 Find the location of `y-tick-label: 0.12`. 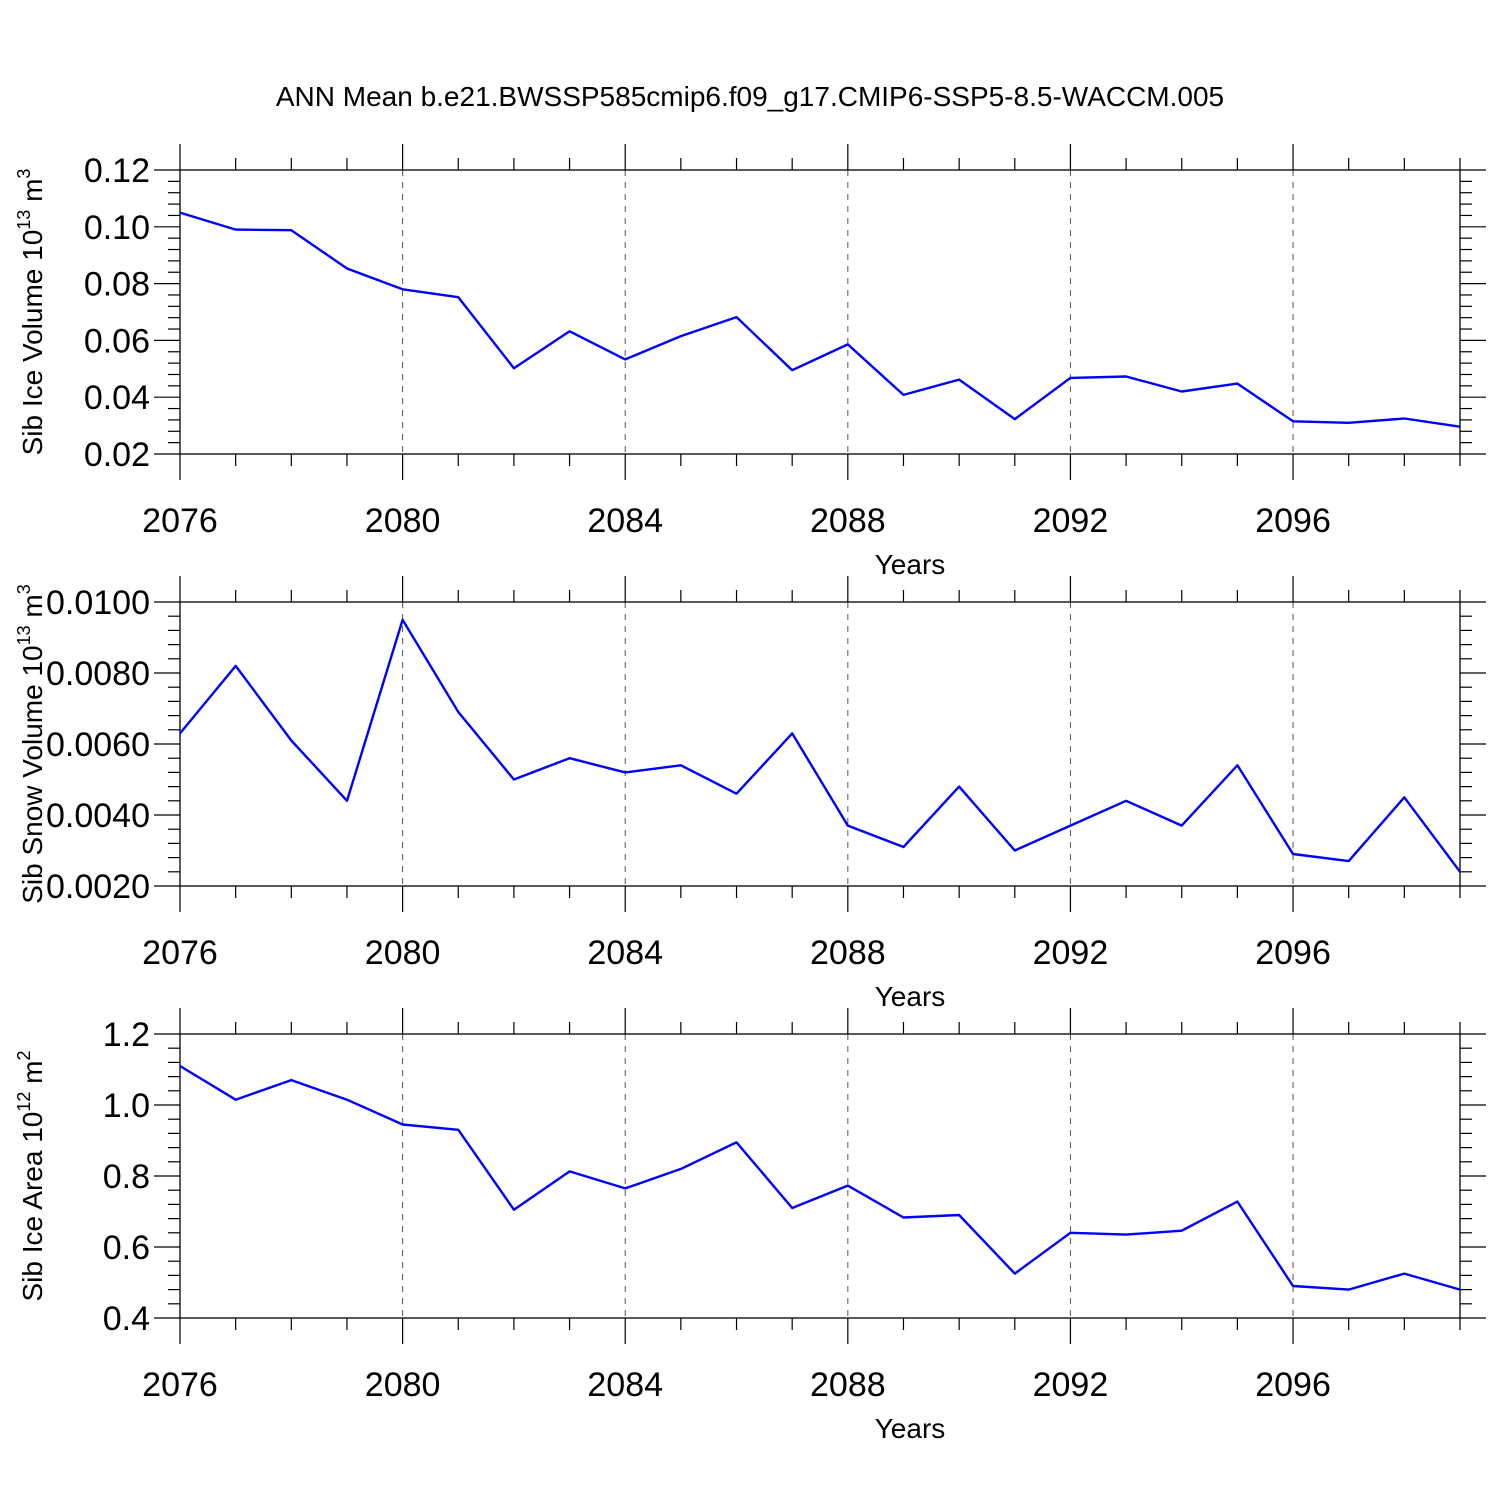

y-tick-label: 0.12 is located at coordinates (117, 171).